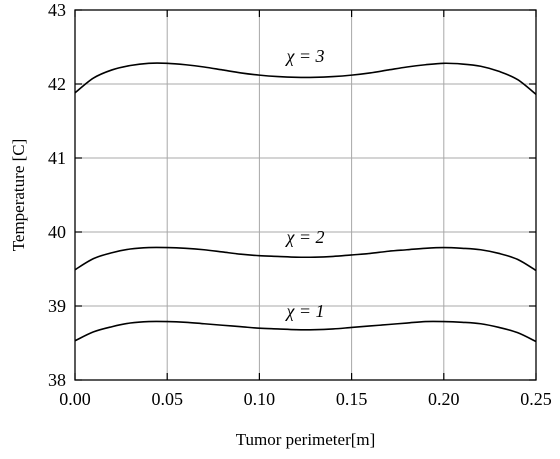 This screenshot has height=459, width=560. Describe the element at coordinates (57, 380) in the screenshot. I see `y-tick-label: 38` at that location.